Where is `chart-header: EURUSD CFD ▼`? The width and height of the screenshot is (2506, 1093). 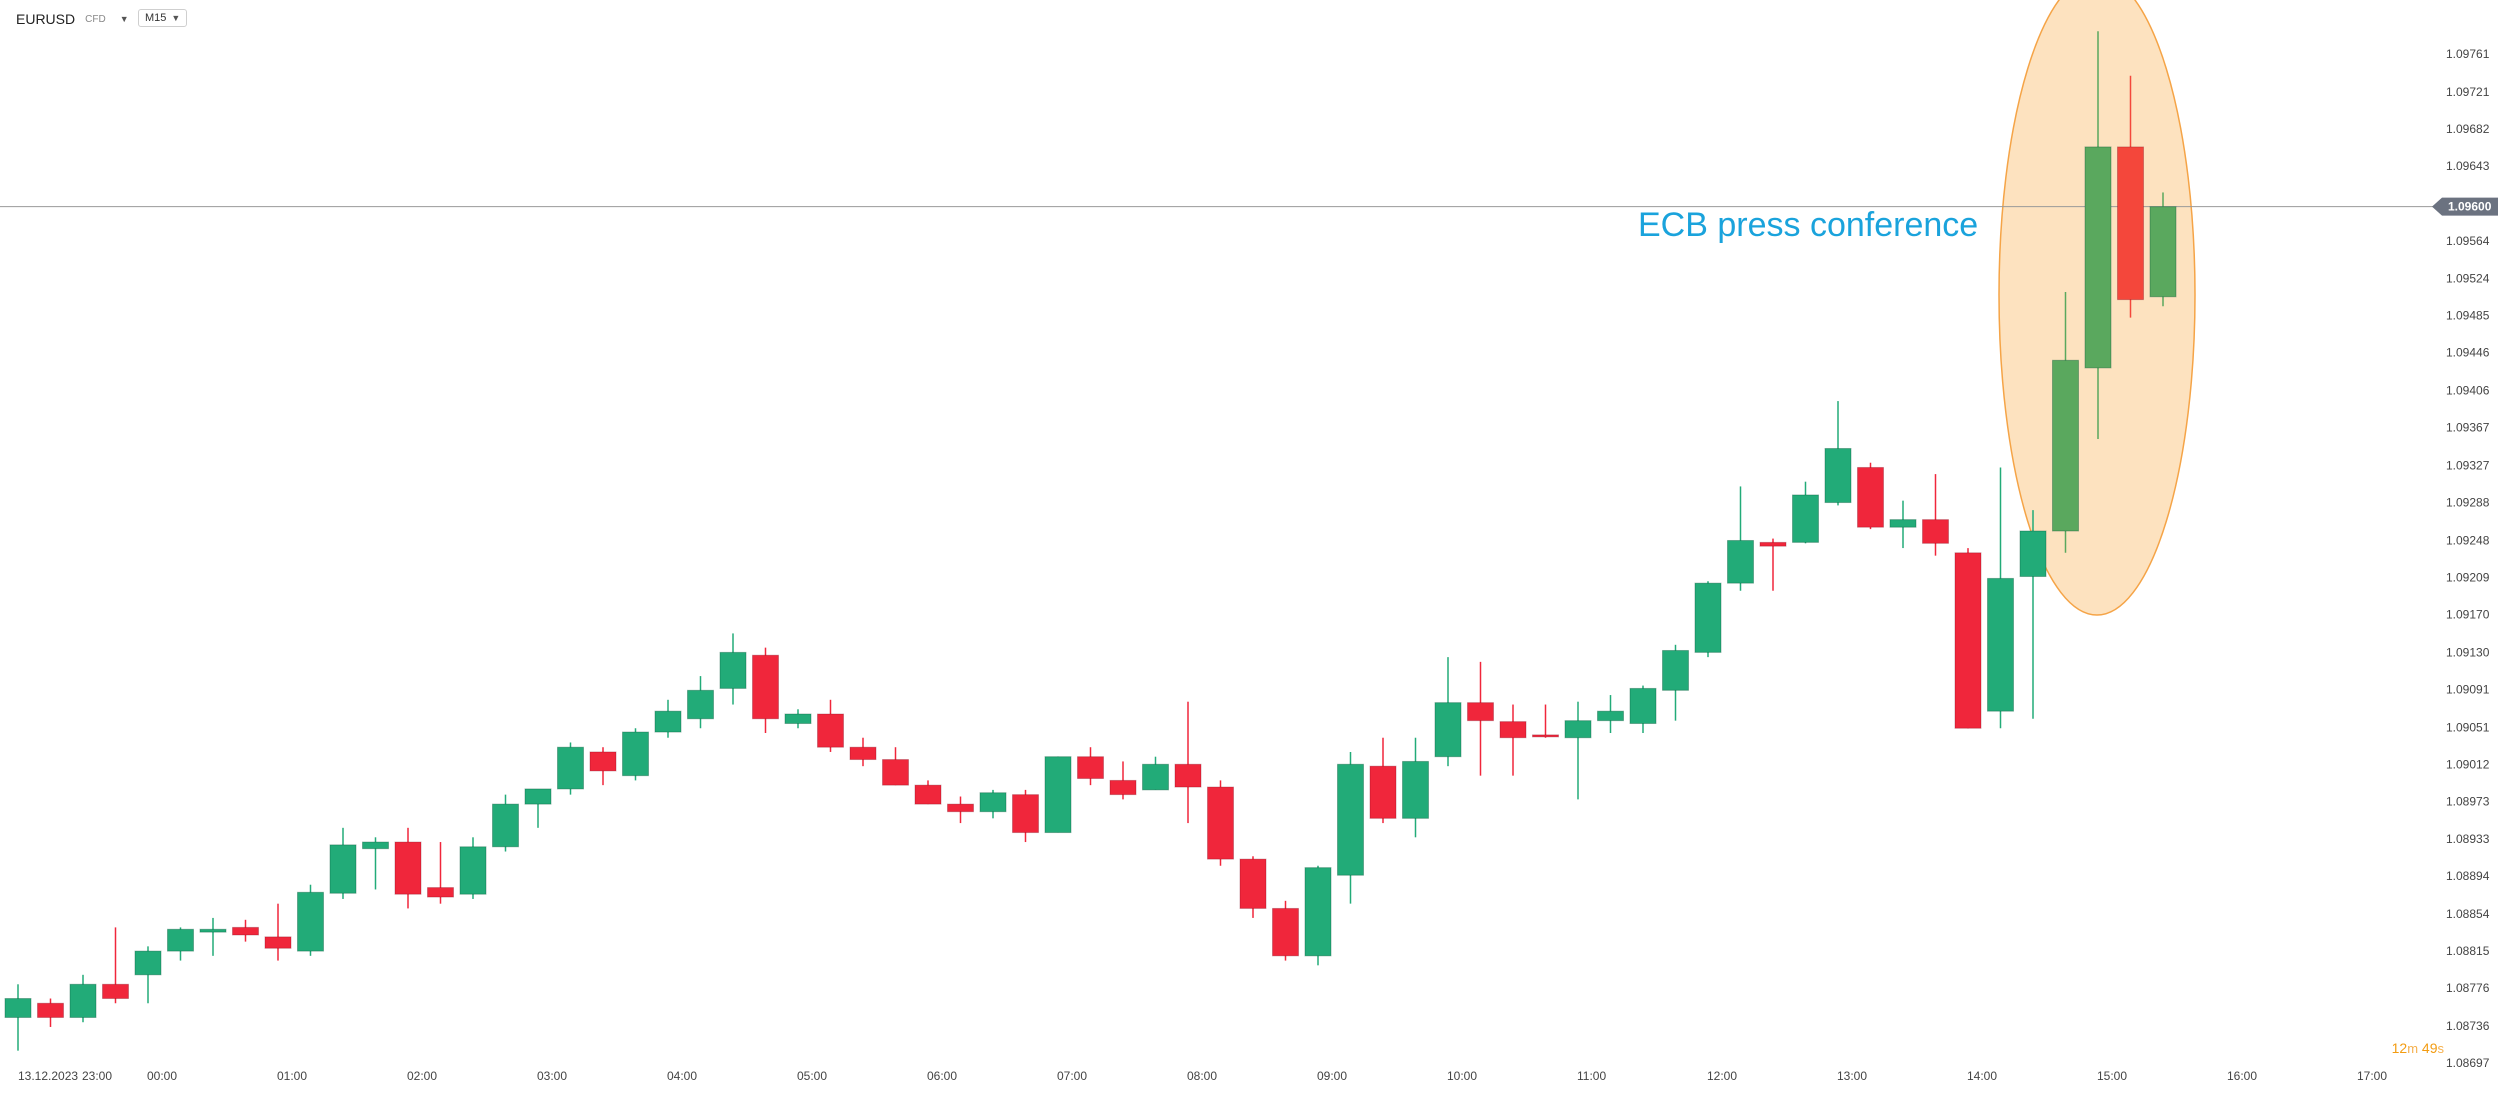 chart-header: EURUSD CFD ▼ is located at coordinates (72, 19).